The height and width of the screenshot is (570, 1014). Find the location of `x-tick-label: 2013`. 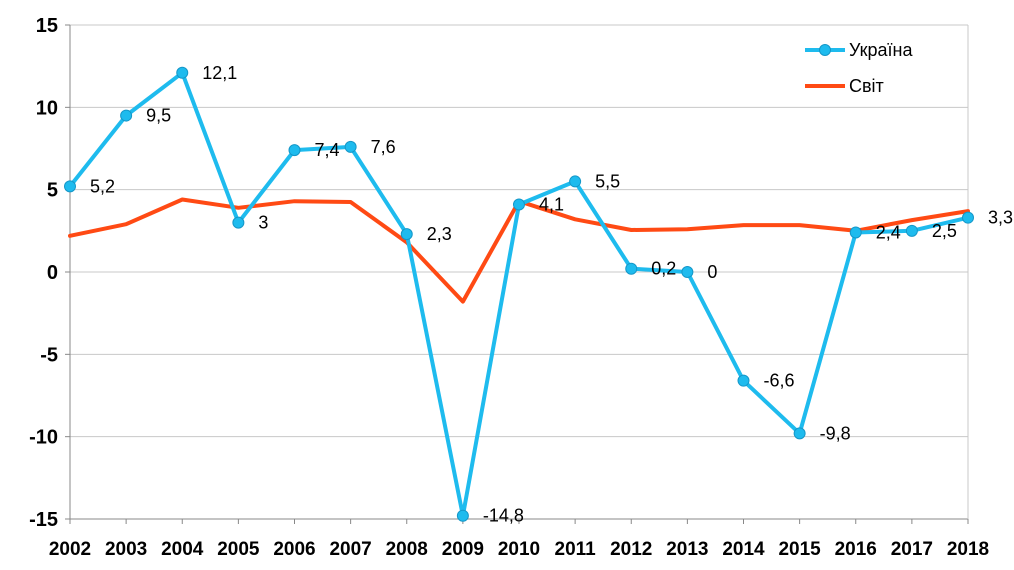

x-tick-label: 2013 is located at coordinates (687, 549).